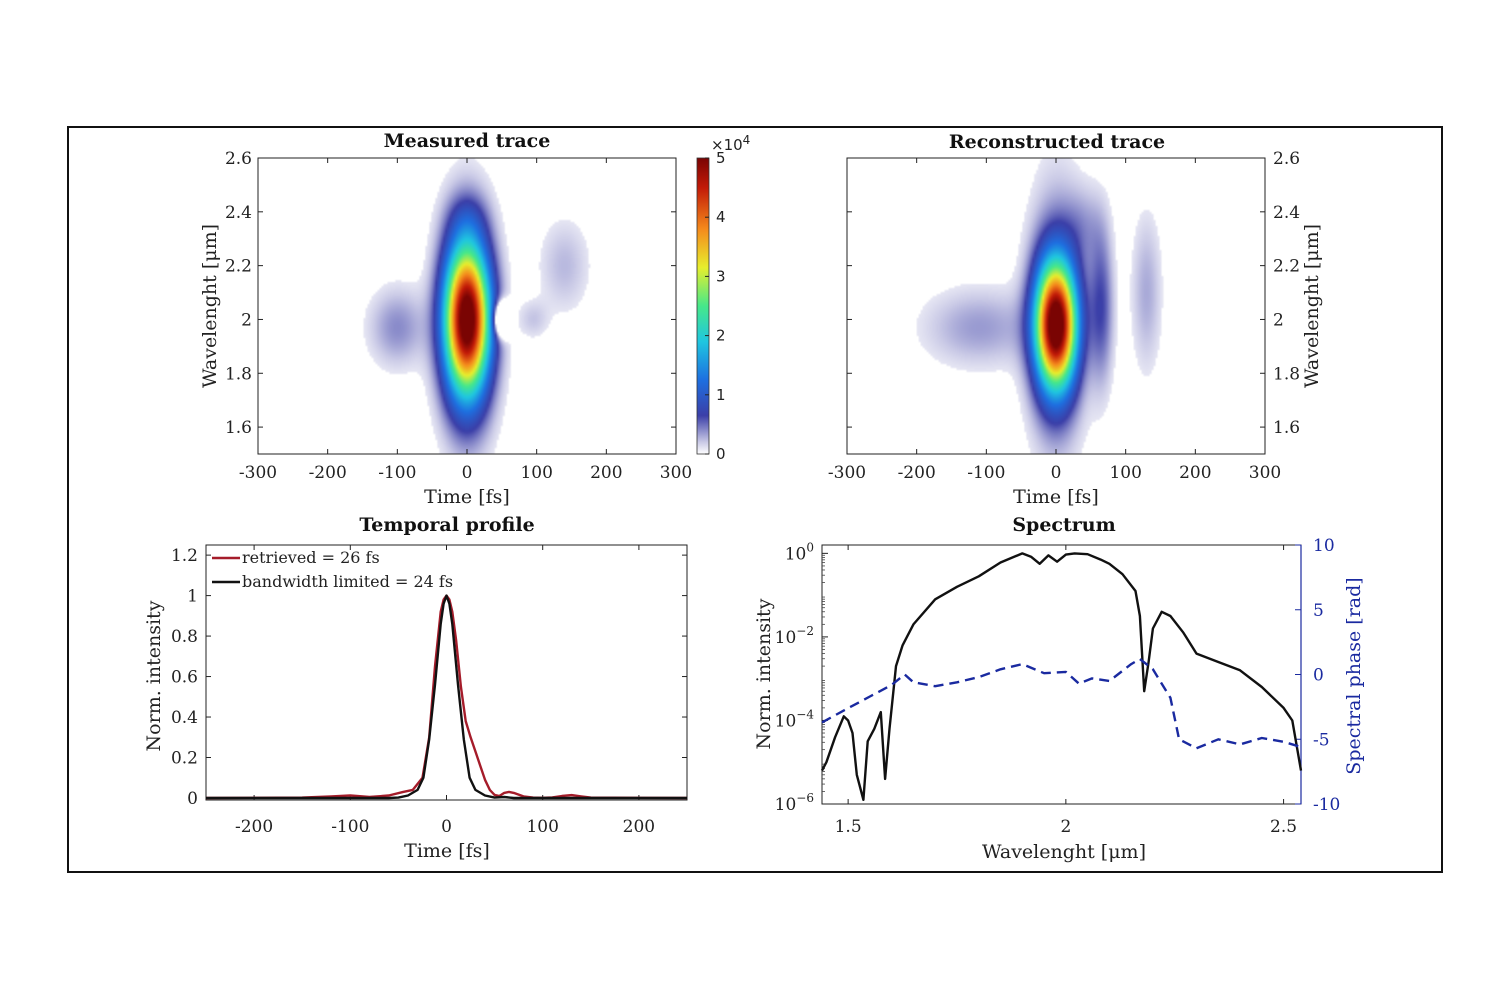  I want to click on legend-label-bandwidth-limited: bandwidth limited = 24 fs, so click(347, 581).